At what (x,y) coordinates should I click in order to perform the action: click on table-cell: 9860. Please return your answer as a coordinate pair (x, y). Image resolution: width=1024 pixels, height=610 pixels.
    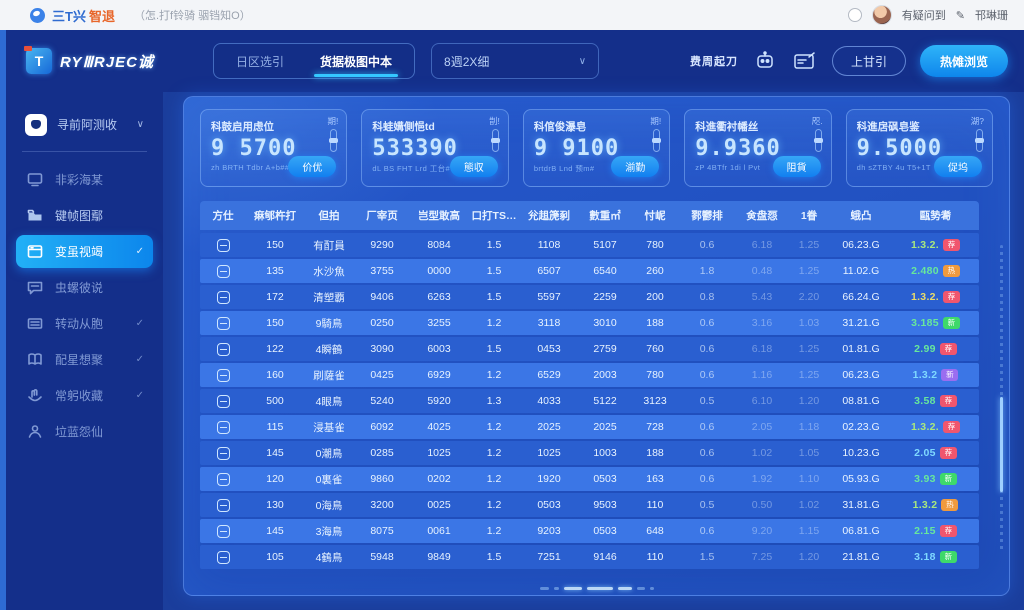
    Looking at the image, I should click on (382, 479).